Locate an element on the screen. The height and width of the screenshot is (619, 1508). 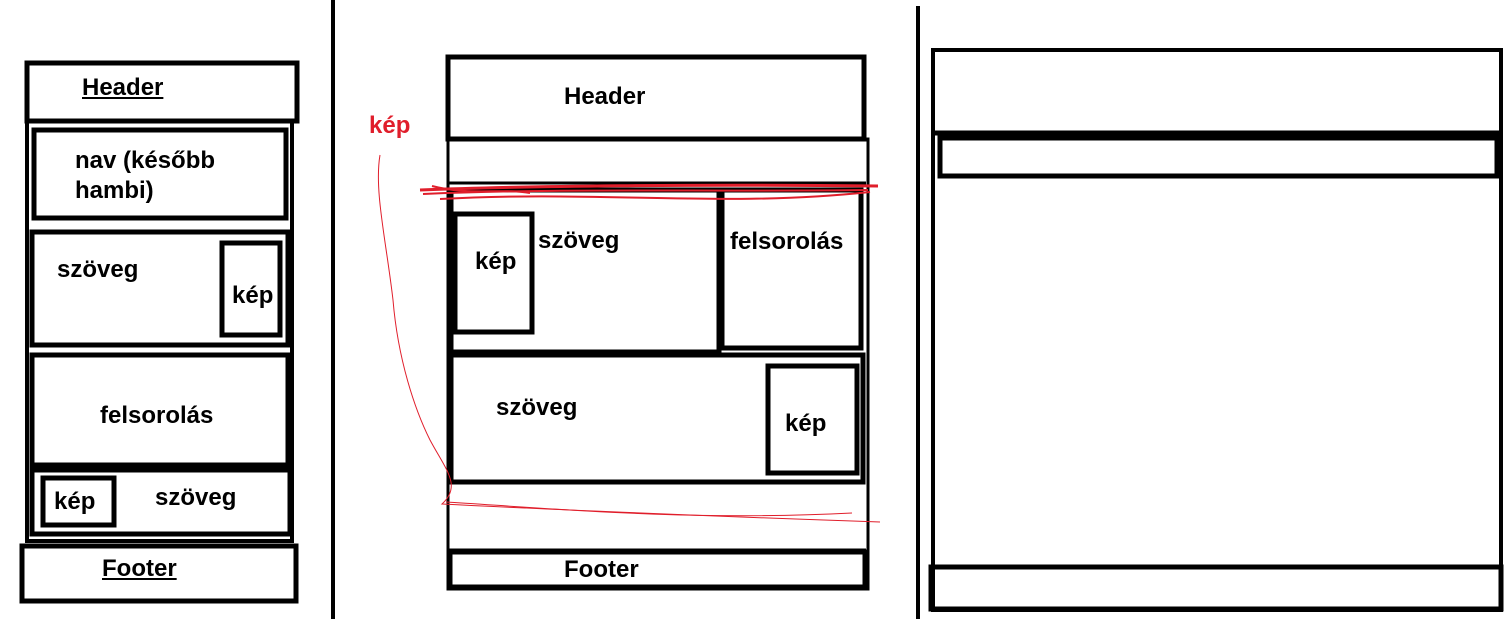
mobile-list-label: felsorolás is located at coordinates (157, 415).